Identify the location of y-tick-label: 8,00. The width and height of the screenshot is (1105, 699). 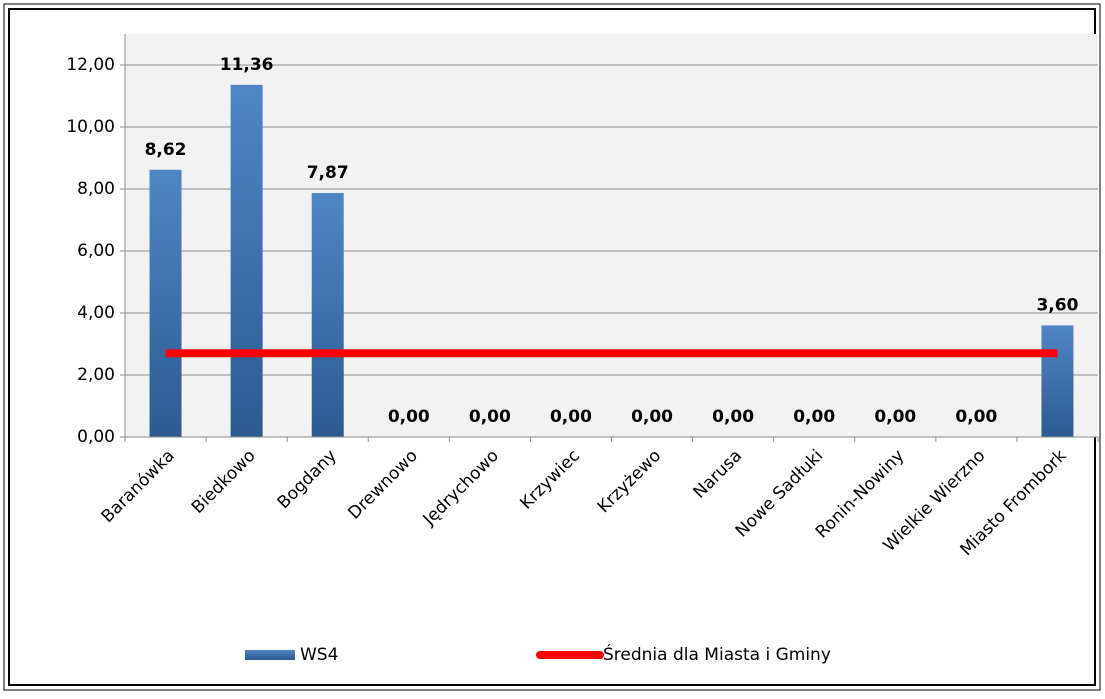
(96, 189).